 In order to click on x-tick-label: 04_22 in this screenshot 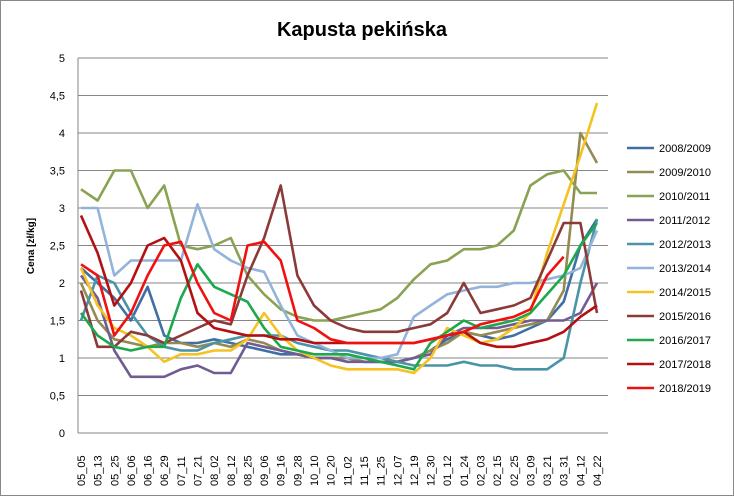, I will do `click(598, 470)`.